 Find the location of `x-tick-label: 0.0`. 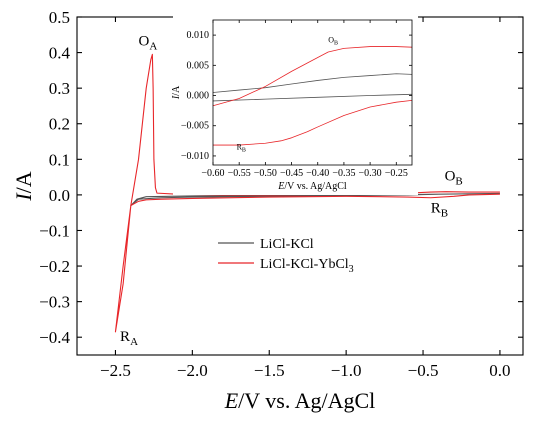

x-tick-label: 0.0 is located at coordinates (499, 370).